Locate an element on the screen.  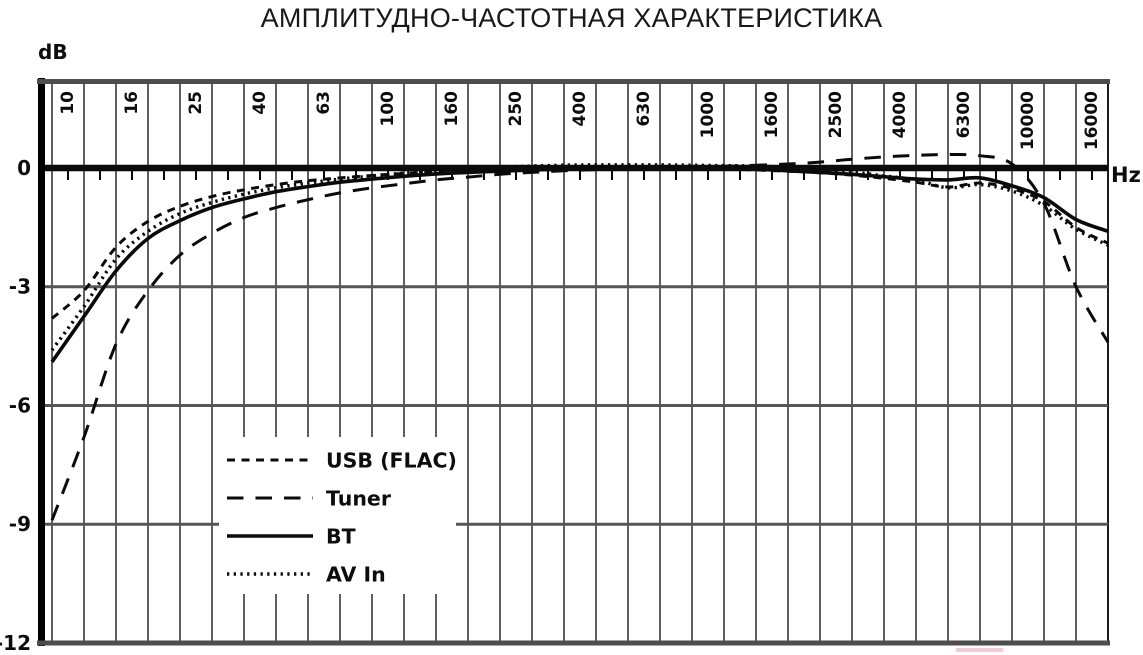
y-tick-label: 0 is located at coordinates (24, 168).